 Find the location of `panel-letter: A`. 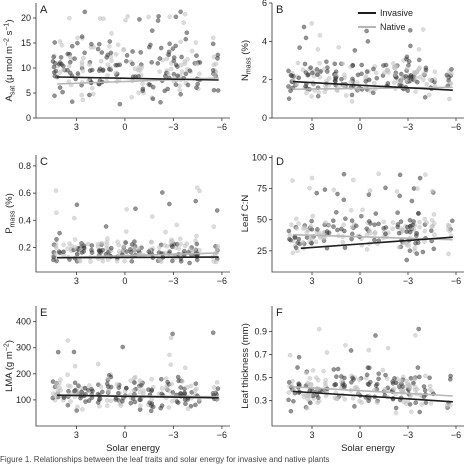

panel-letter: A is located at coordinates (44, 10).